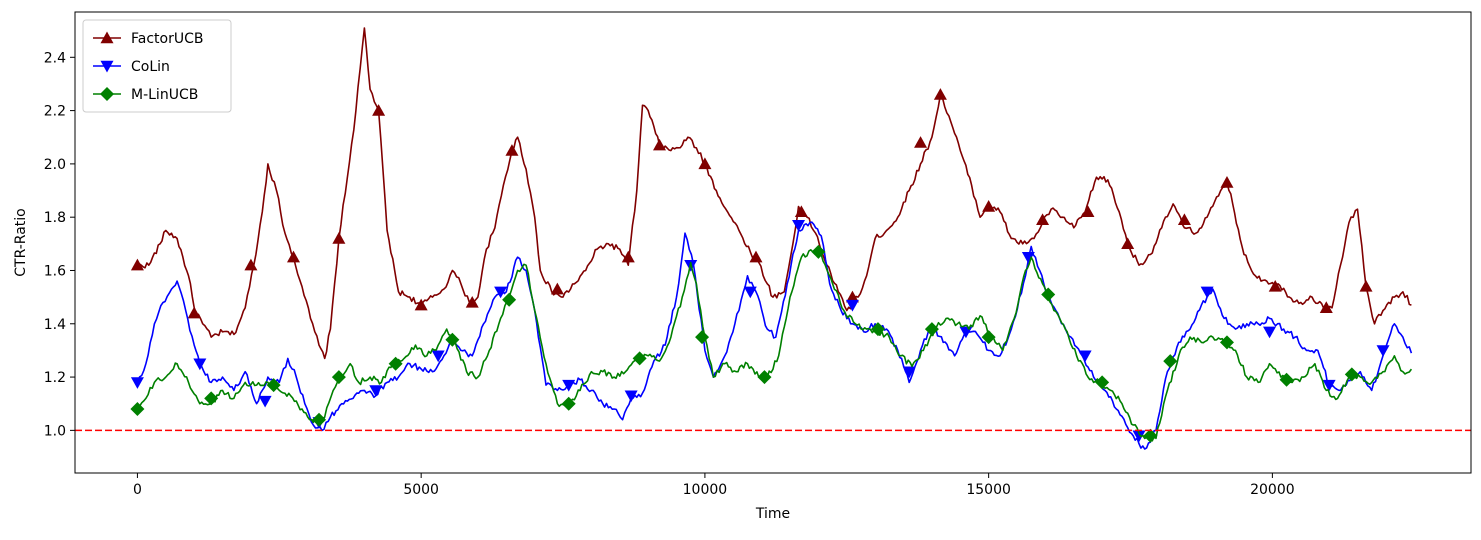  Describe the element at coordinates (1272, 490) in the screenshot. I see `x-tick-label: 20000` at that location.